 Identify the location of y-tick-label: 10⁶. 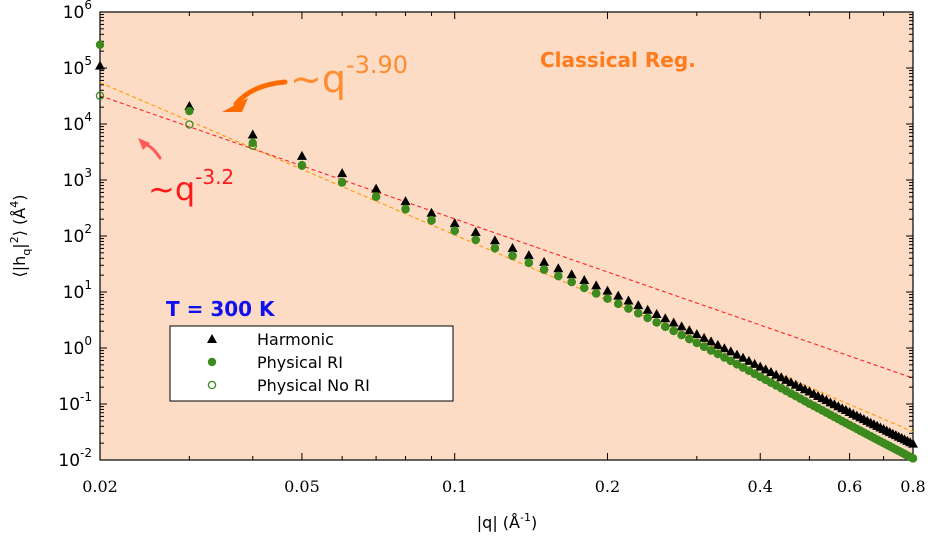
(77, 11).